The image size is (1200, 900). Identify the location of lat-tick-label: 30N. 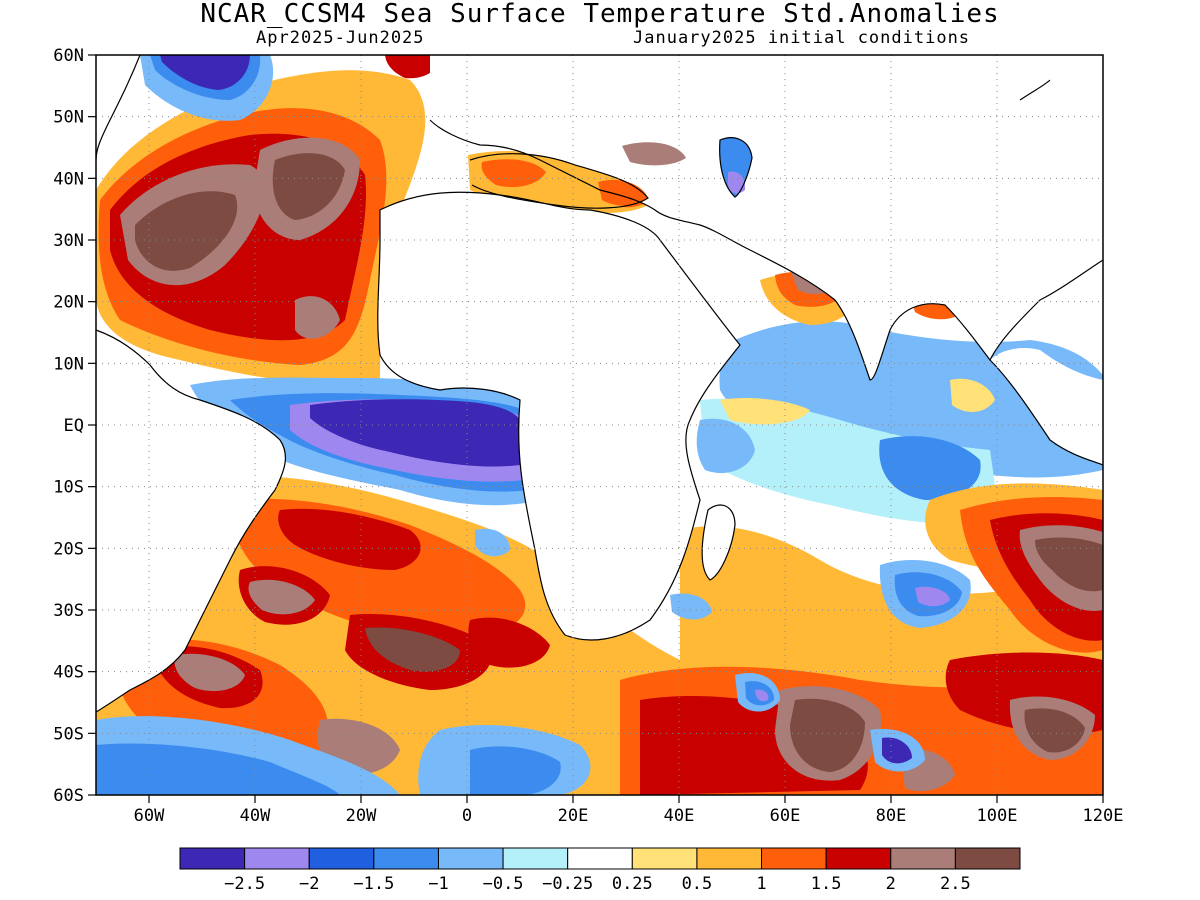
(68, 241).